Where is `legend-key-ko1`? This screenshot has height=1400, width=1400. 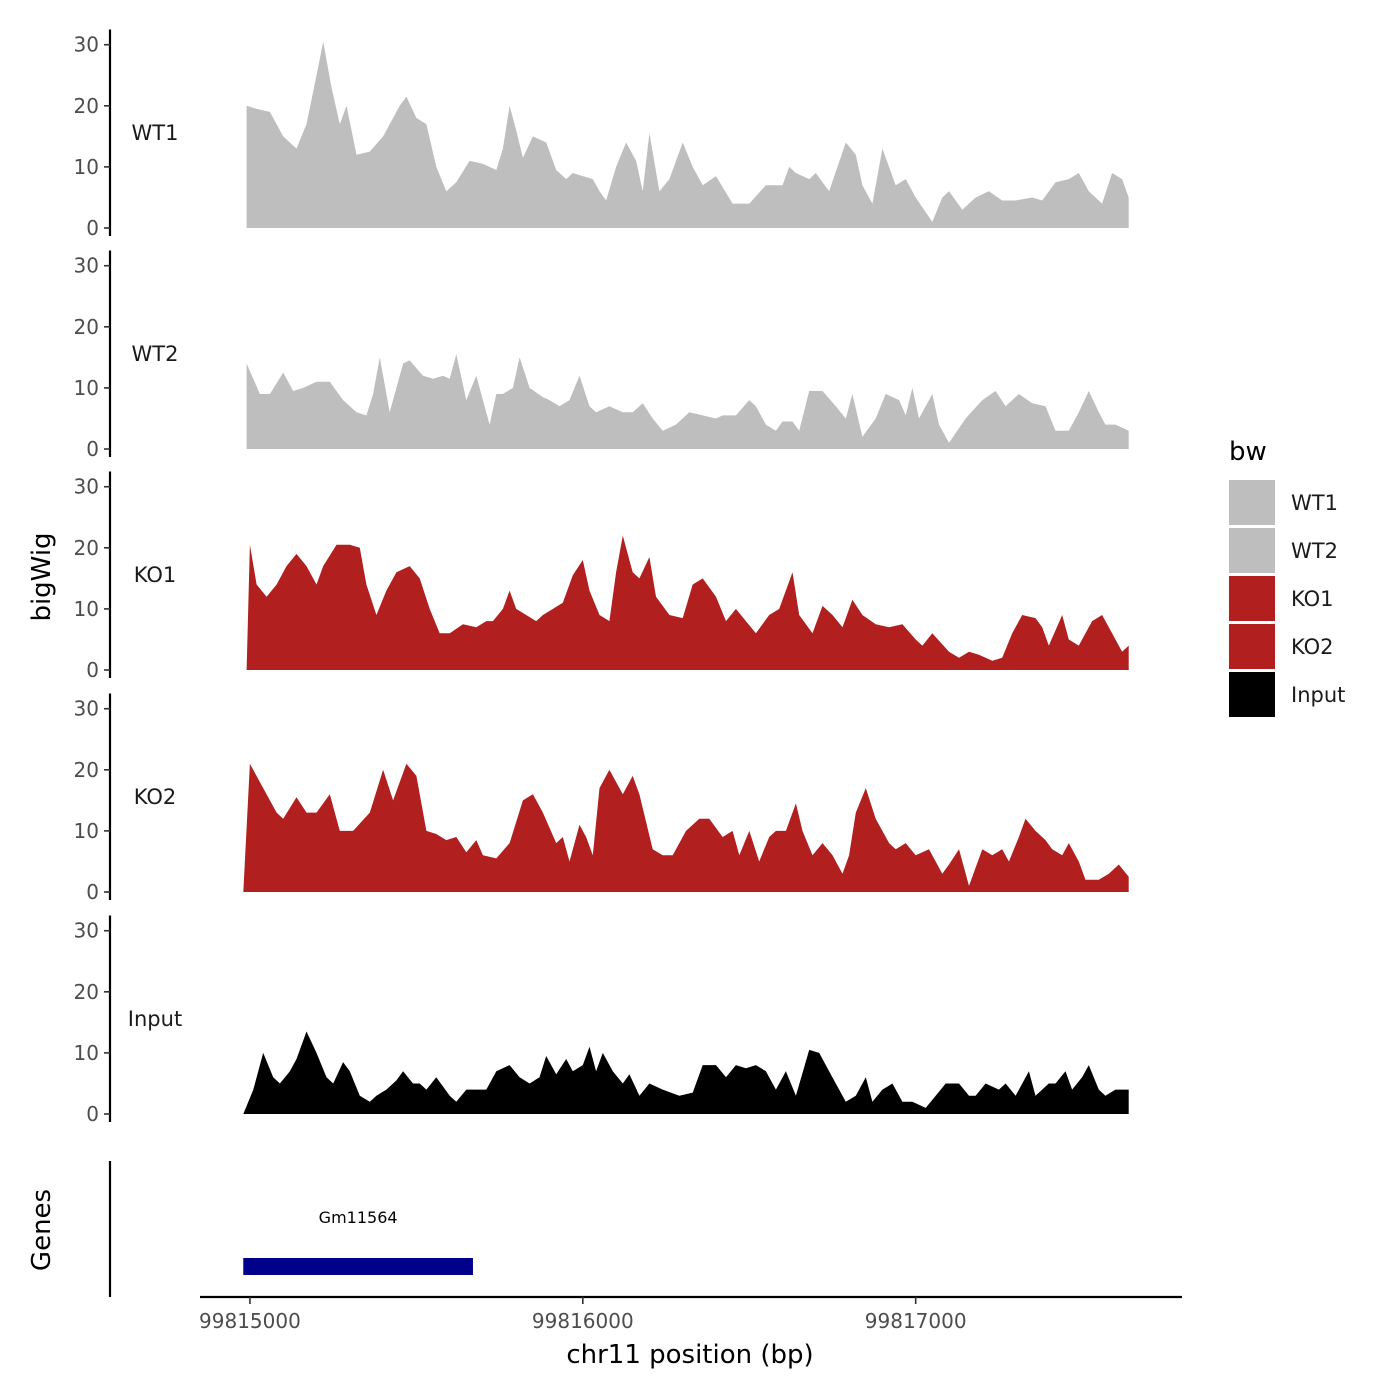 legend-key-ko1 is located at coordinates (1252, 598).